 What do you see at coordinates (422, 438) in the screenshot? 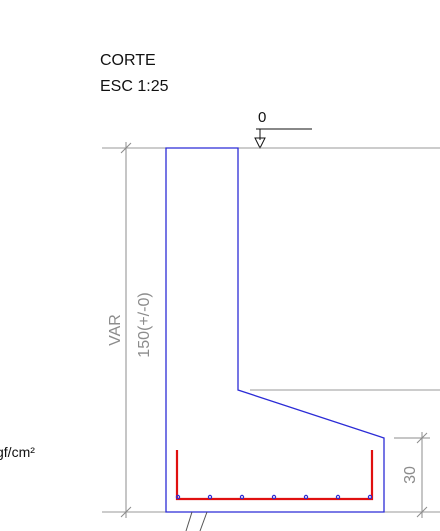
I see `base-dimension-tick-top` at bounding box center [422, 438].